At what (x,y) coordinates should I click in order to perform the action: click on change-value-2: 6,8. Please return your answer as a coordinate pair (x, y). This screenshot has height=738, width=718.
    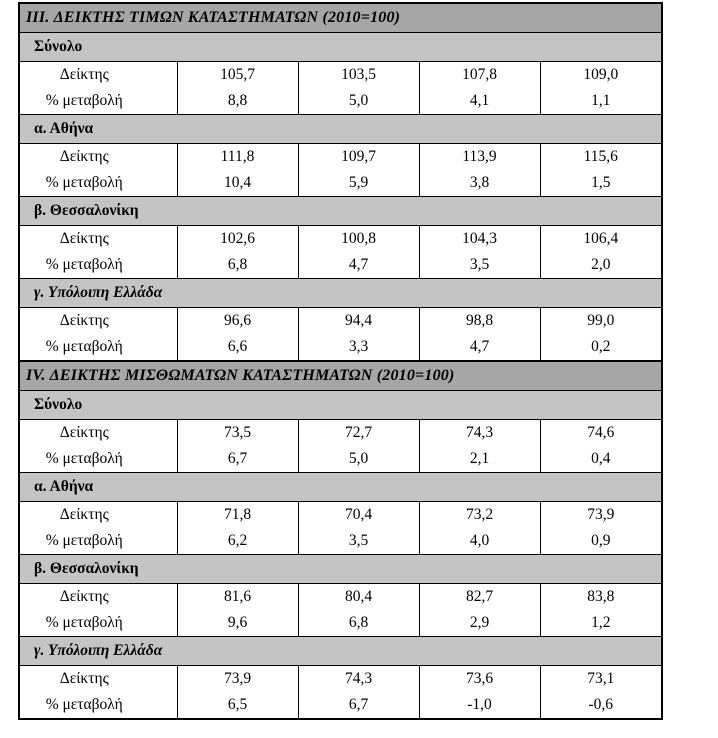
    Looking at the image, I should click on (358, 623).